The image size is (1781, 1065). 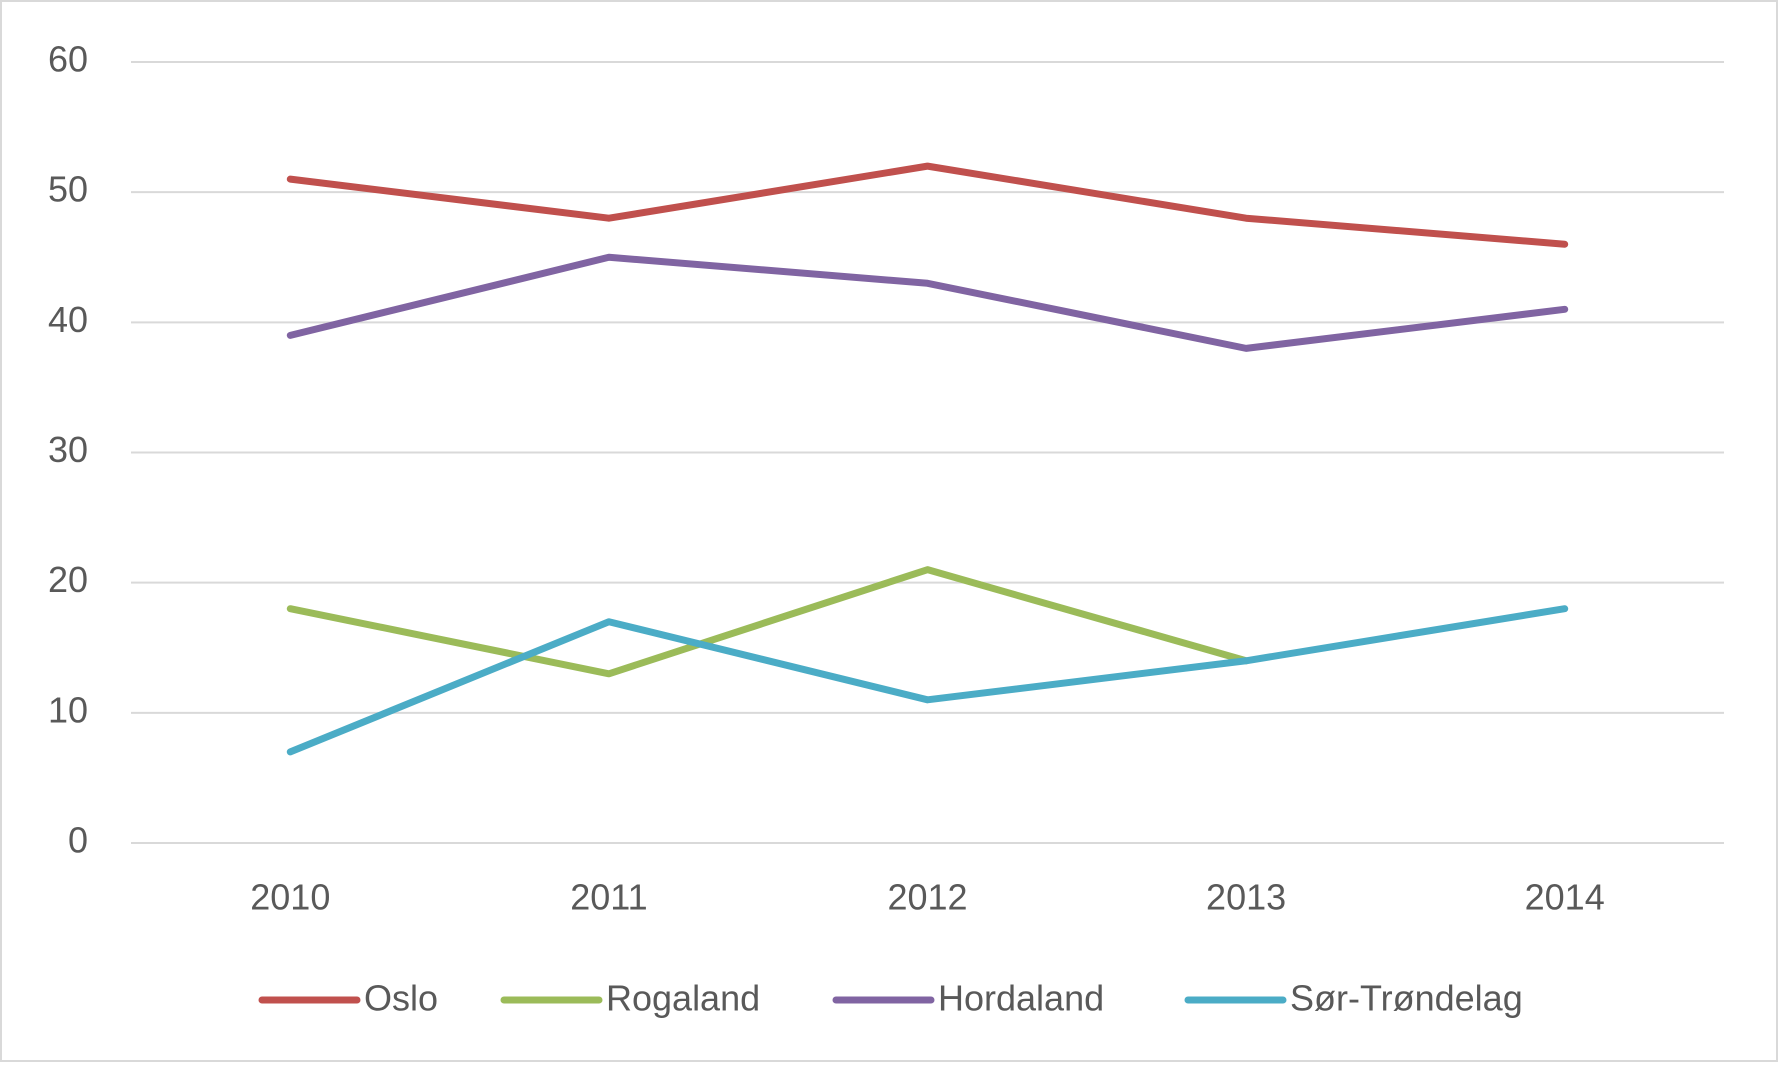 What do you see at coordinates (1246, 897) in the screenshot?
I see `x-tick-label: 2013` at bounding box center [1246, 897].